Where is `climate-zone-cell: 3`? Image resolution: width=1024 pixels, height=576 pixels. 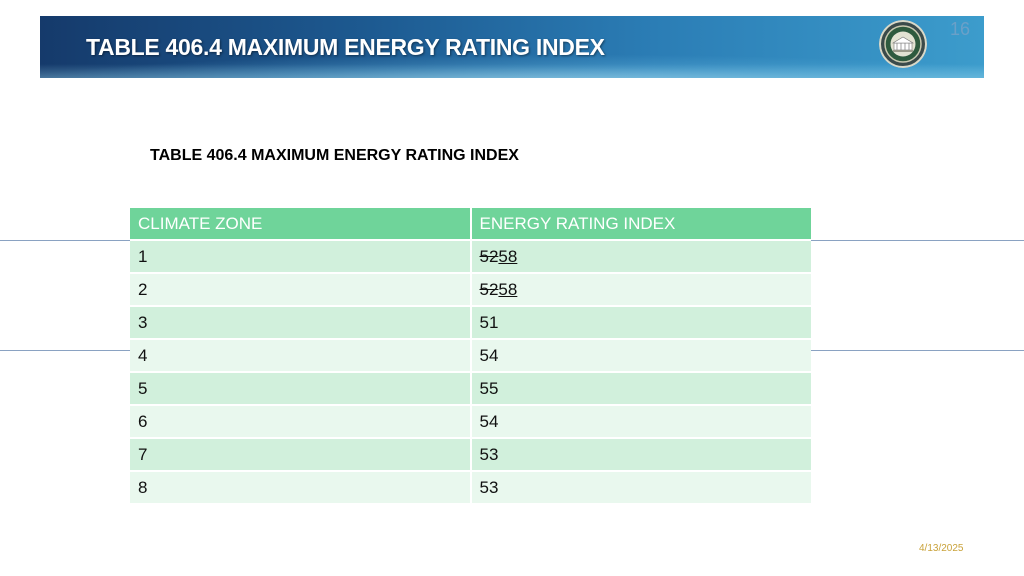 climate-zone-cell: 3 is located at coordinates (301, 323).